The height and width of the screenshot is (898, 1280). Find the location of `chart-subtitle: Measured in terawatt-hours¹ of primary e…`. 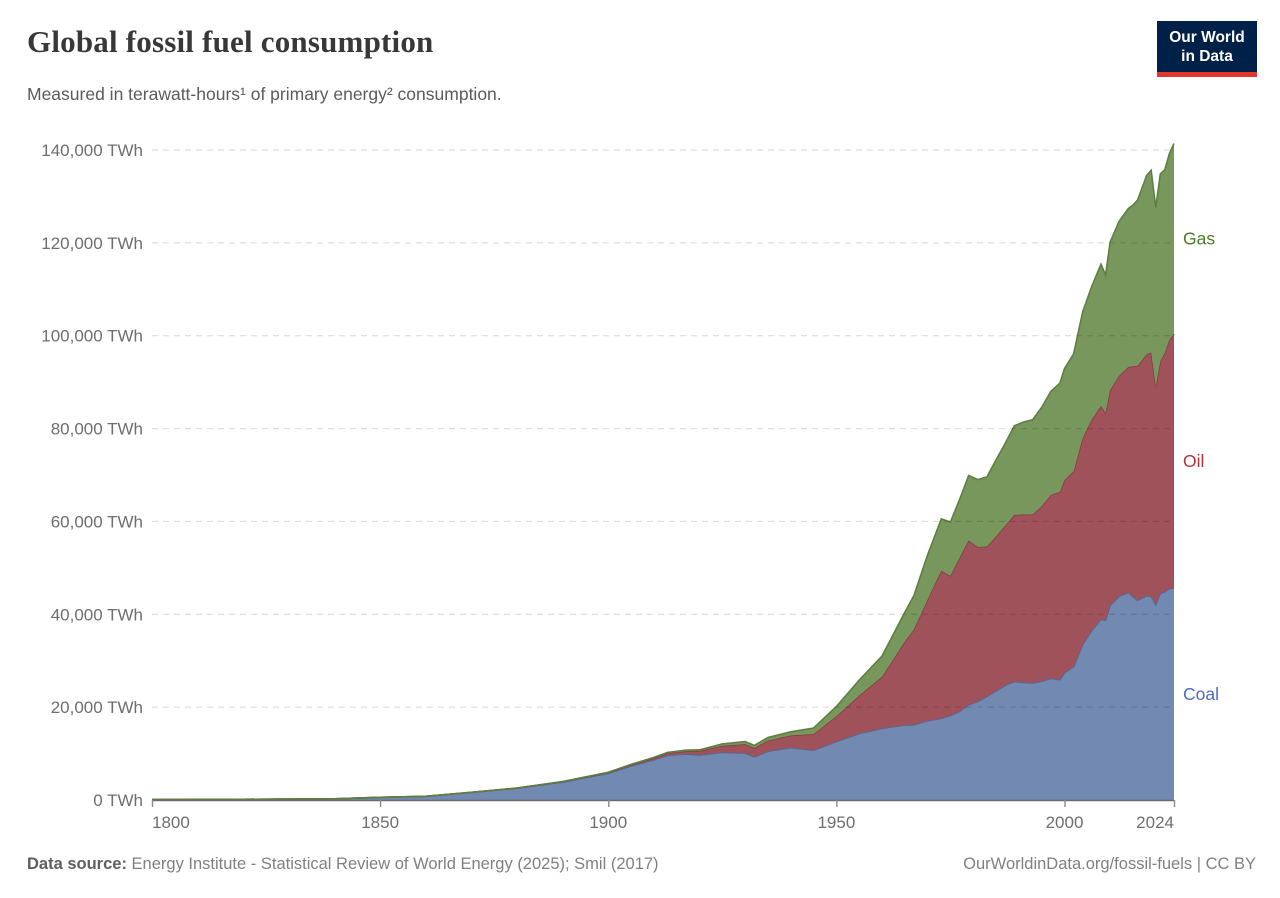

chart-subtitle: Measured in terawatt-hours¹ of primary e… is located at coordinates (264, 94).